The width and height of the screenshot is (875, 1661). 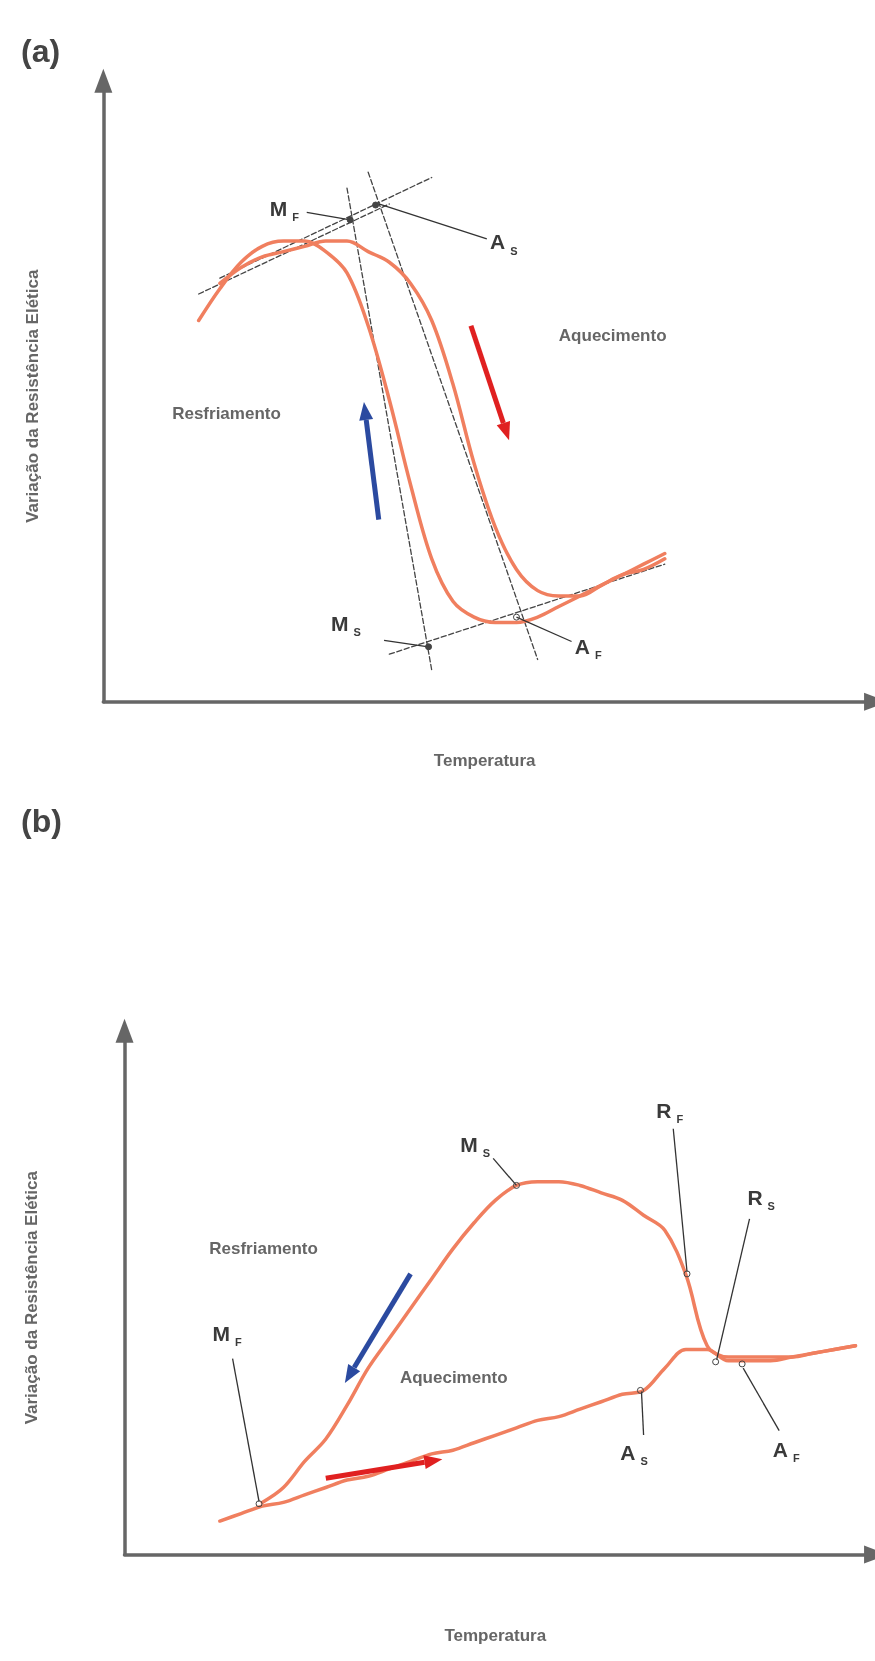 What do you see at coordinates (475, 1147) in the screenshot?
I see `text: M$_{S}$` at bounding box center [475, 1147].